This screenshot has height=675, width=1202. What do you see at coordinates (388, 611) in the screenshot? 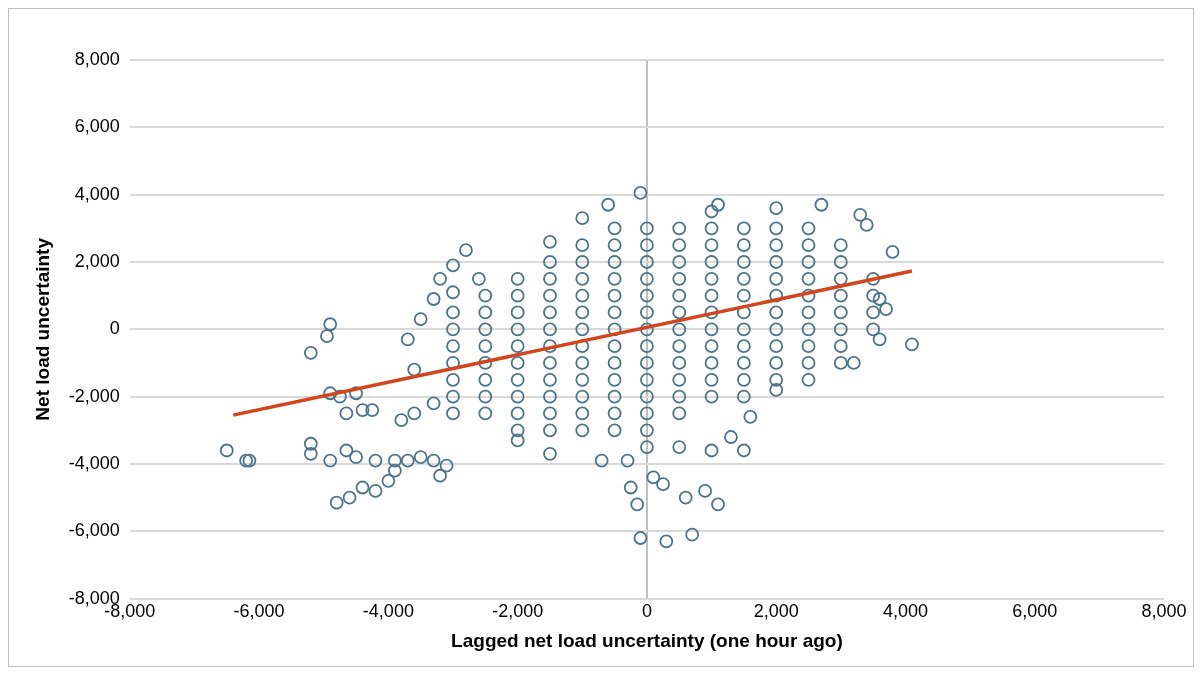
I see `x-tick-label: -4,000` at bounding box center [388, 611].